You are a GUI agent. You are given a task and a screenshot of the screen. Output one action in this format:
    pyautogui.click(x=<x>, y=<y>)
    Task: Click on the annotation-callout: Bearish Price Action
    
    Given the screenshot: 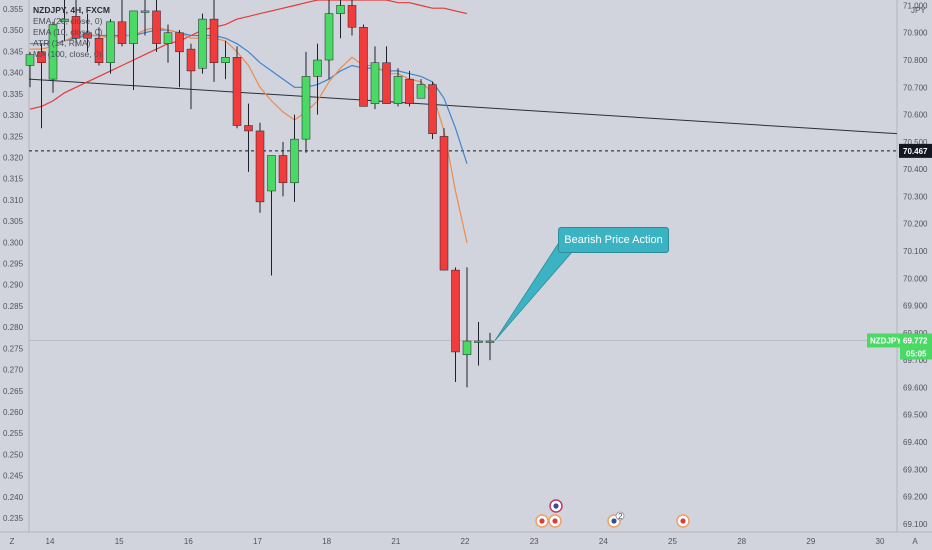 What is the action you would take?
    pyautogui.click(x=613, y=240)
    